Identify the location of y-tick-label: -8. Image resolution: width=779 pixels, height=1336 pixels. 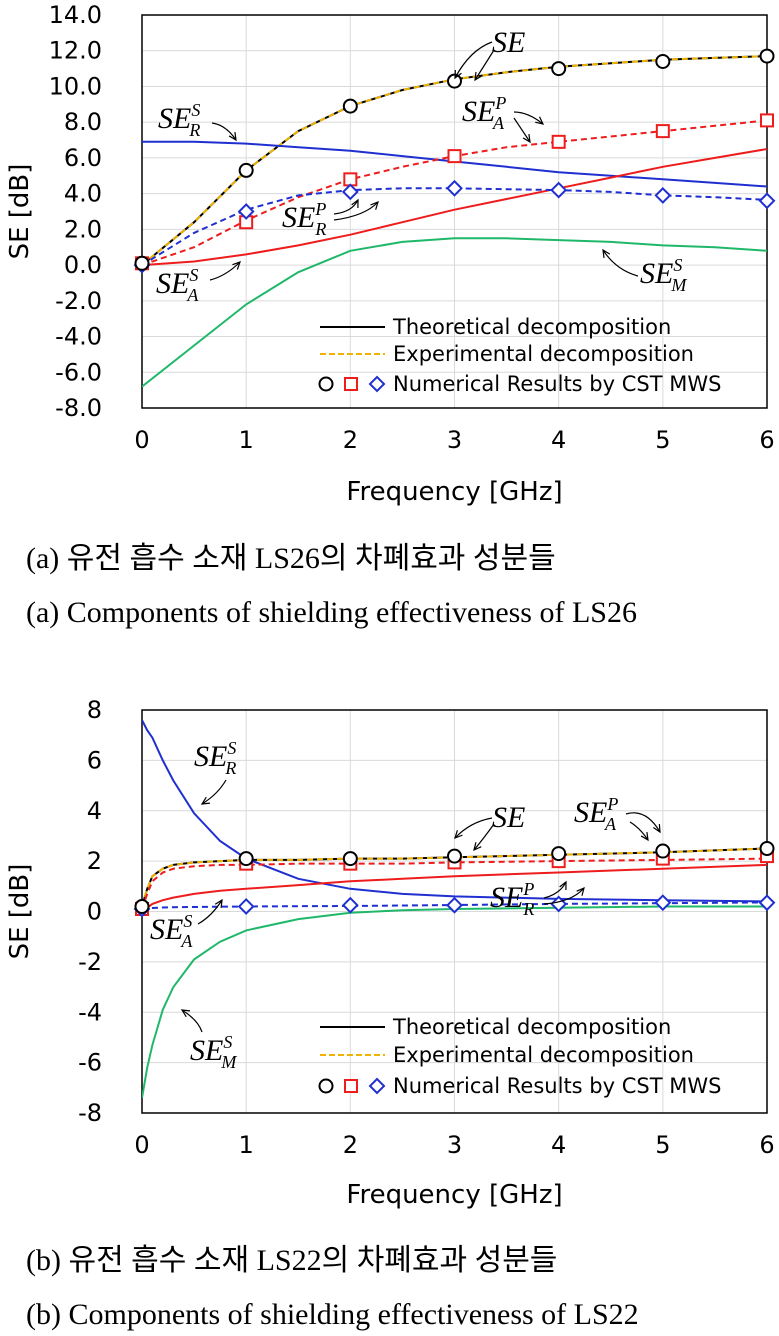
(90, 1113).